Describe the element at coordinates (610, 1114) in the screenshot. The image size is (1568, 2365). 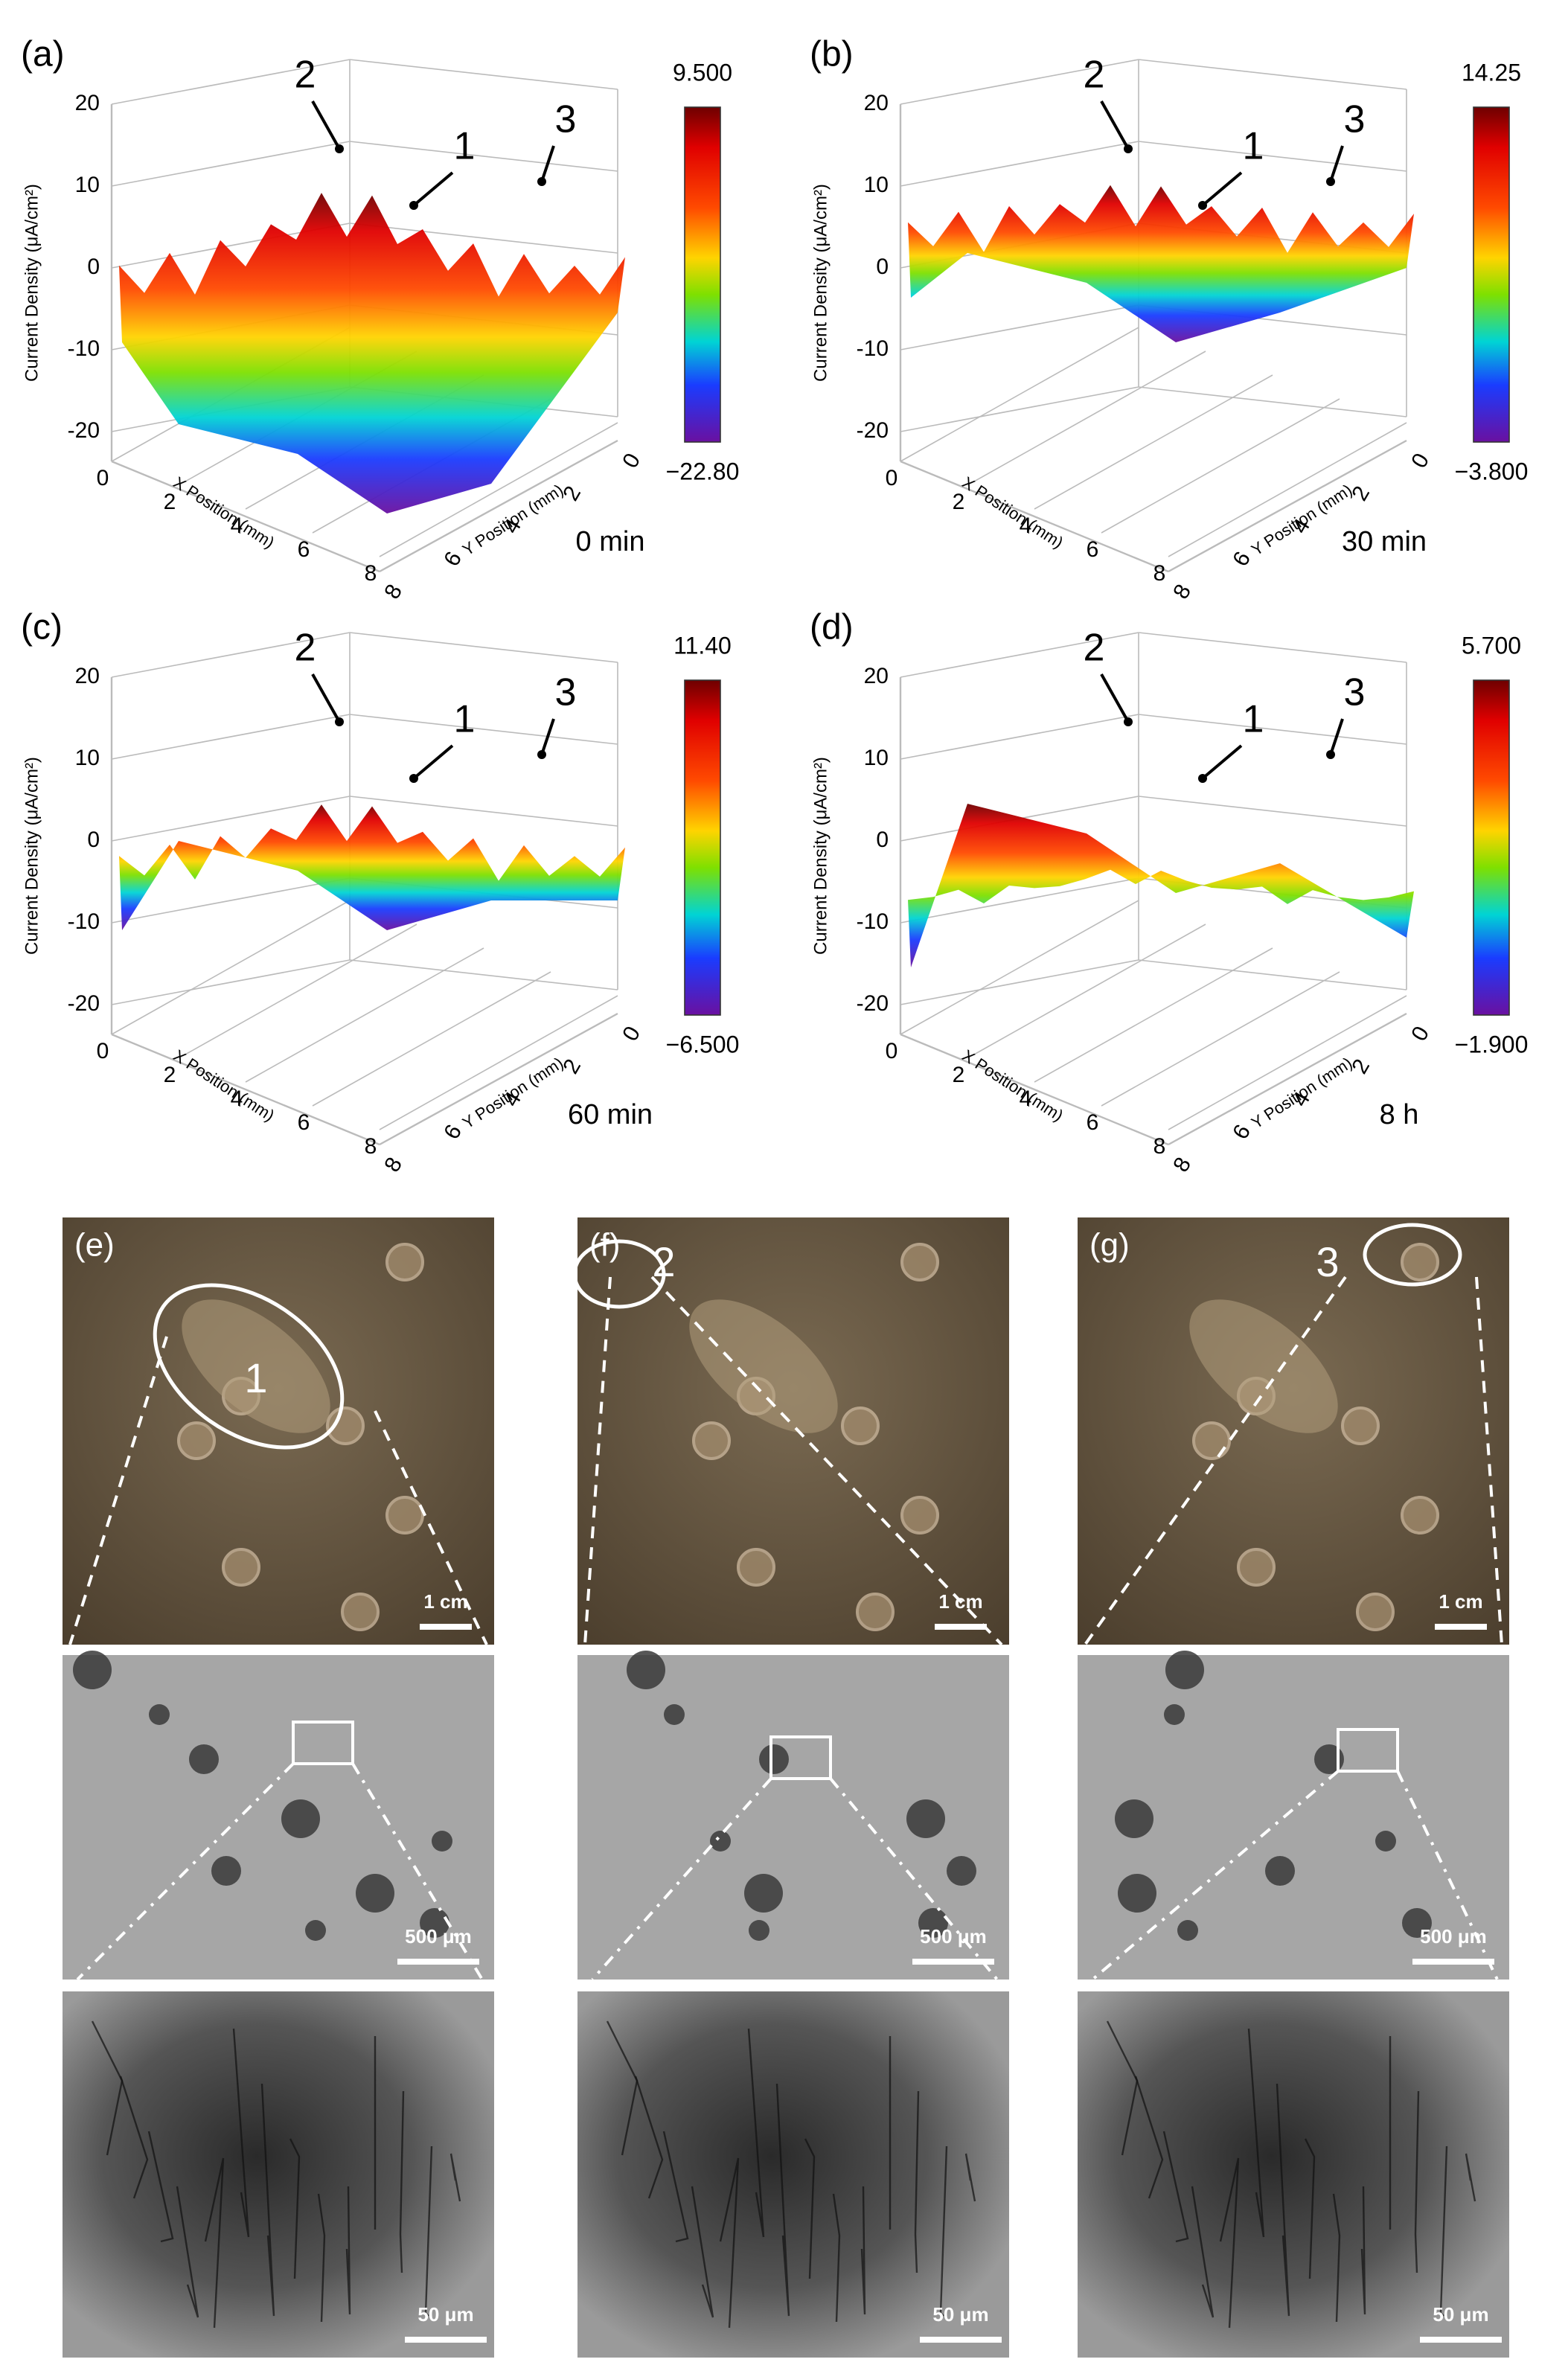
I see `time-label: 60 min` at that location.